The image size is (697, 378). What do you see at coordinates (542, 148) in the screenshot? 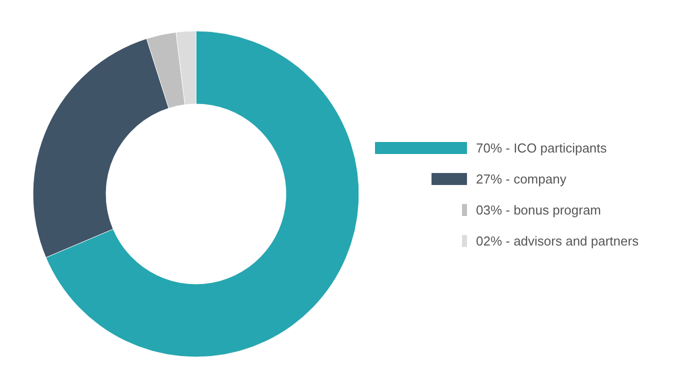
I see `slice-label: 70% - ICO participants` at bounding box center [542, 148].